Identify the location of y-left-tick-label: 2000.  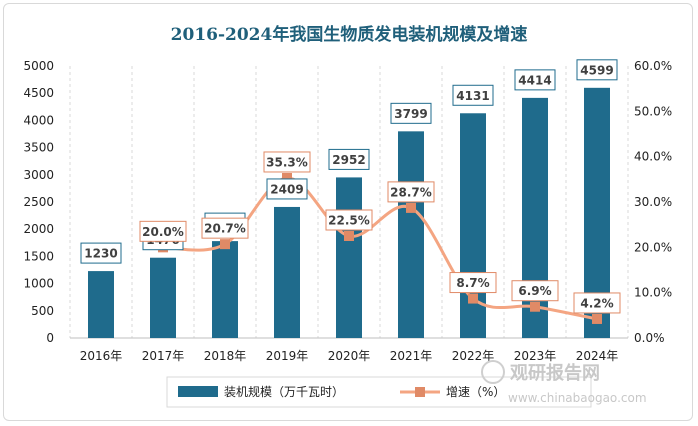
(38, 229).